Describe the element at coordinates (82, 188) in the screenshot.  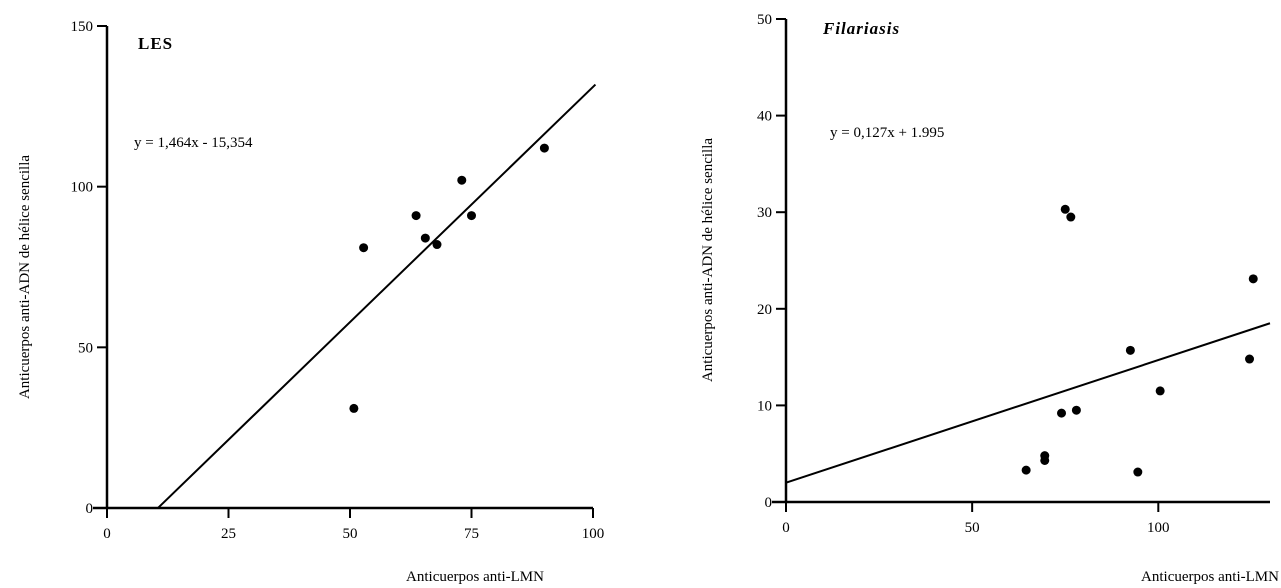
I see `y-tick-label: 100` at that location.